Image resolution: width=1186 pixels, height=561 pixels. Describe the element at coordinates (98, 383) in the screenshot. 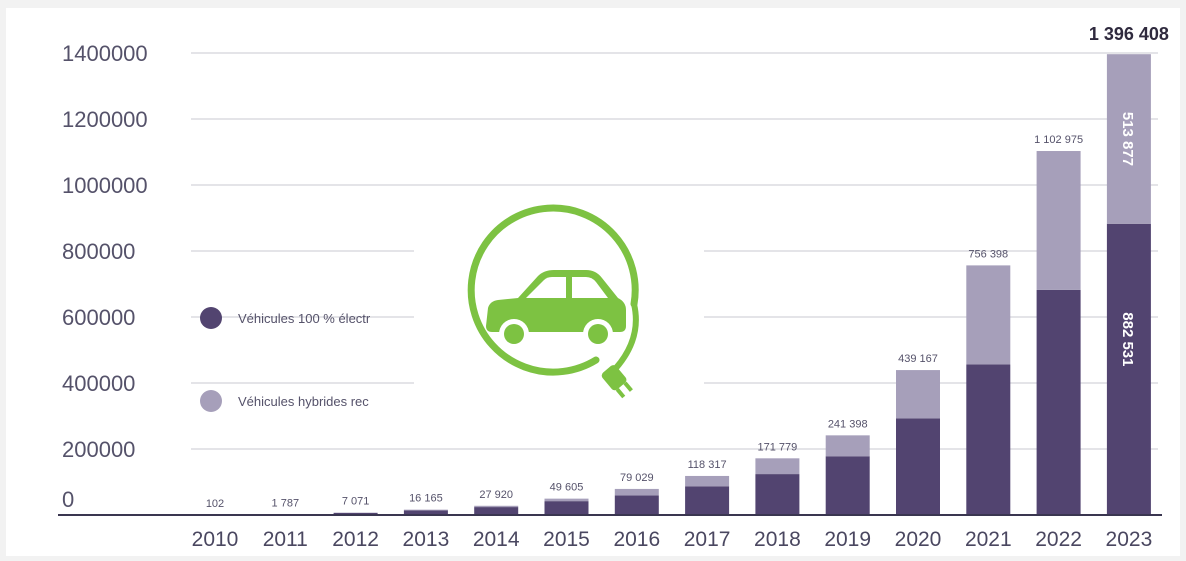

I see `y-tick-label: 400000` at that location.